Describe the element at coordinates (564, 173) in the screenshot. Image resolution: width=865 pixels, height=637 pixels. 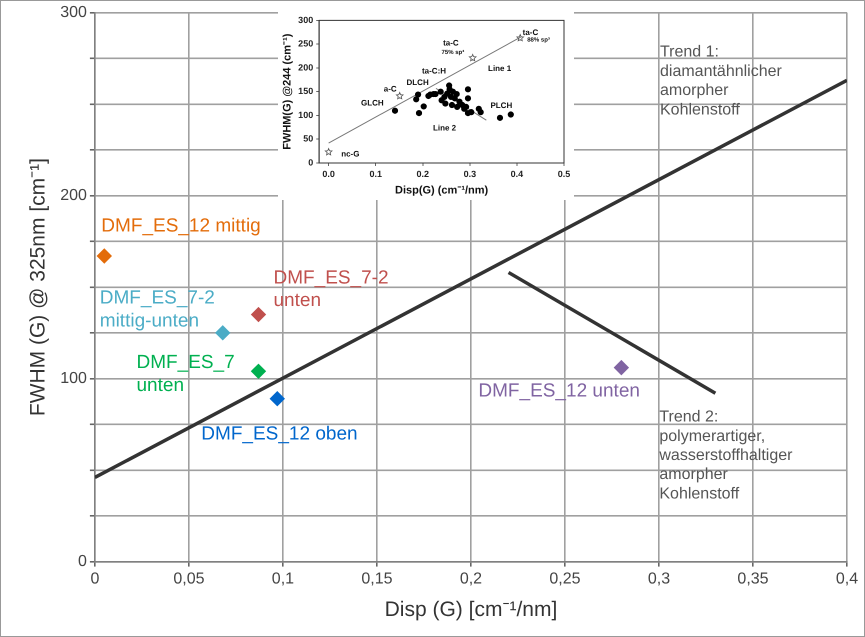
I see `x-tick-label: 0.5` at that location.